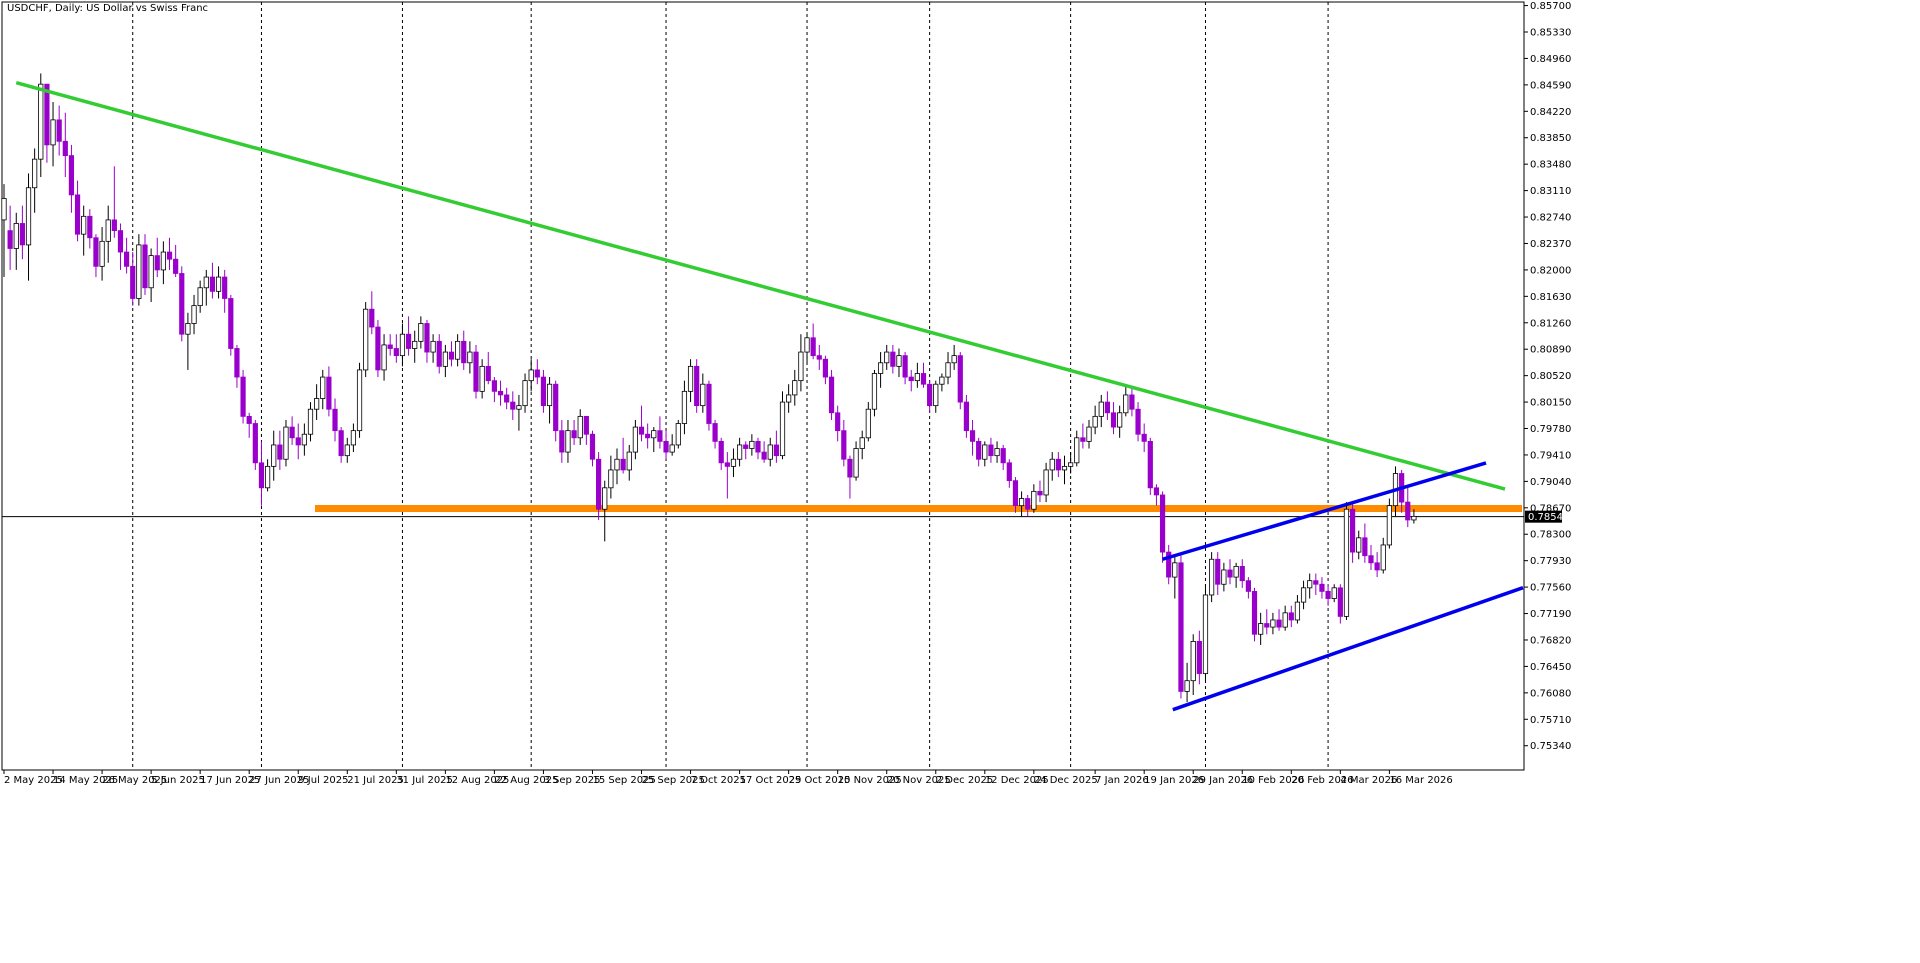 The image size is (1920, 963). I want to click on x-tick-label: 7 Jan 2026, so click(1122, 780).